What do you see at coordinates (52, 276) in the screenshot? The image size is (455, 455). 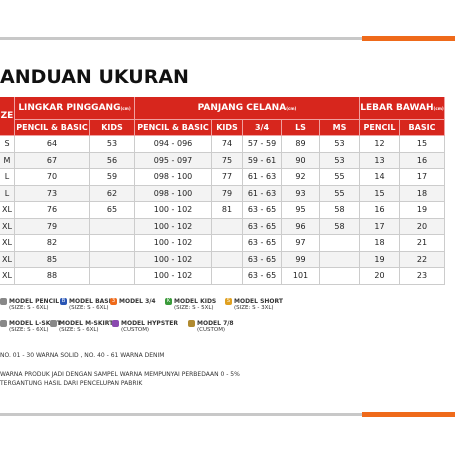 I see `table-cell: 88` at bounding box center [52, 276].